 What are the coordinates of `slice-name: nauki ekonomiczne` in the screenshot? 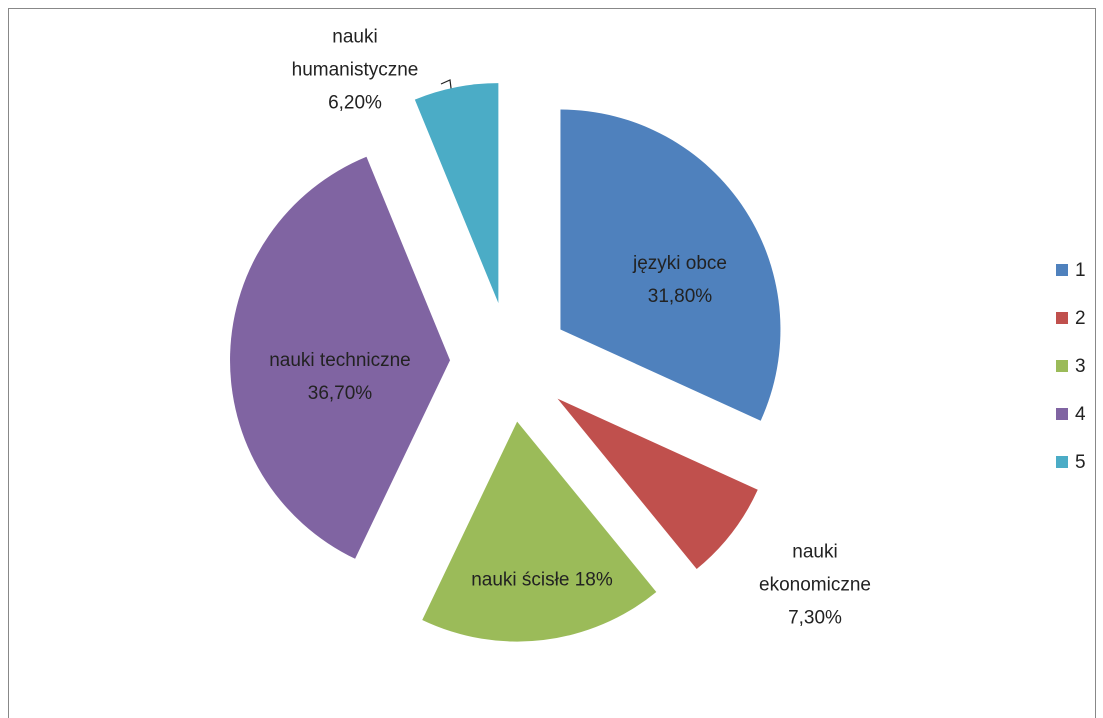 It's located at (815, 568).